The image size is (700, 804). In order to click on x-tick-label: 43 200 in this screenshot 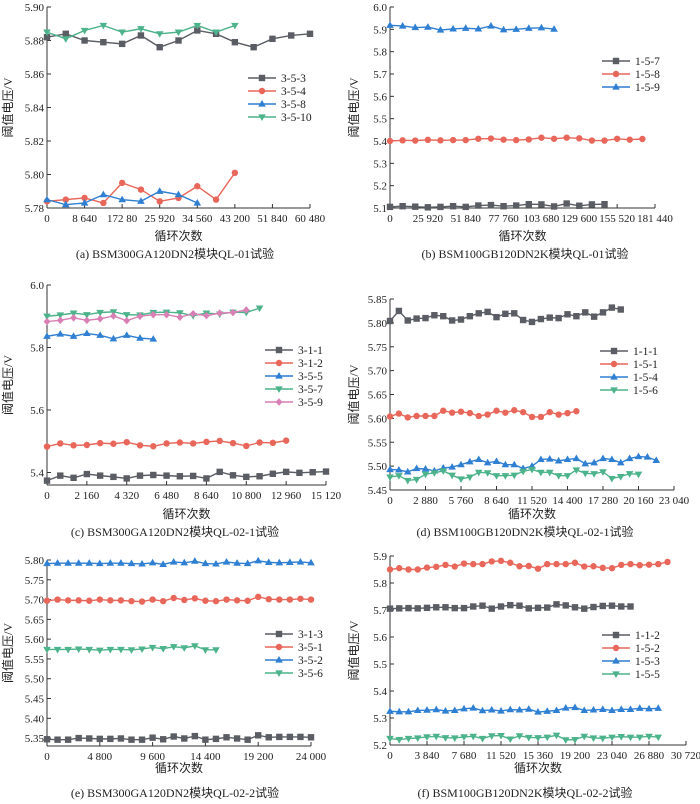, I will do `click(235, 219)`.